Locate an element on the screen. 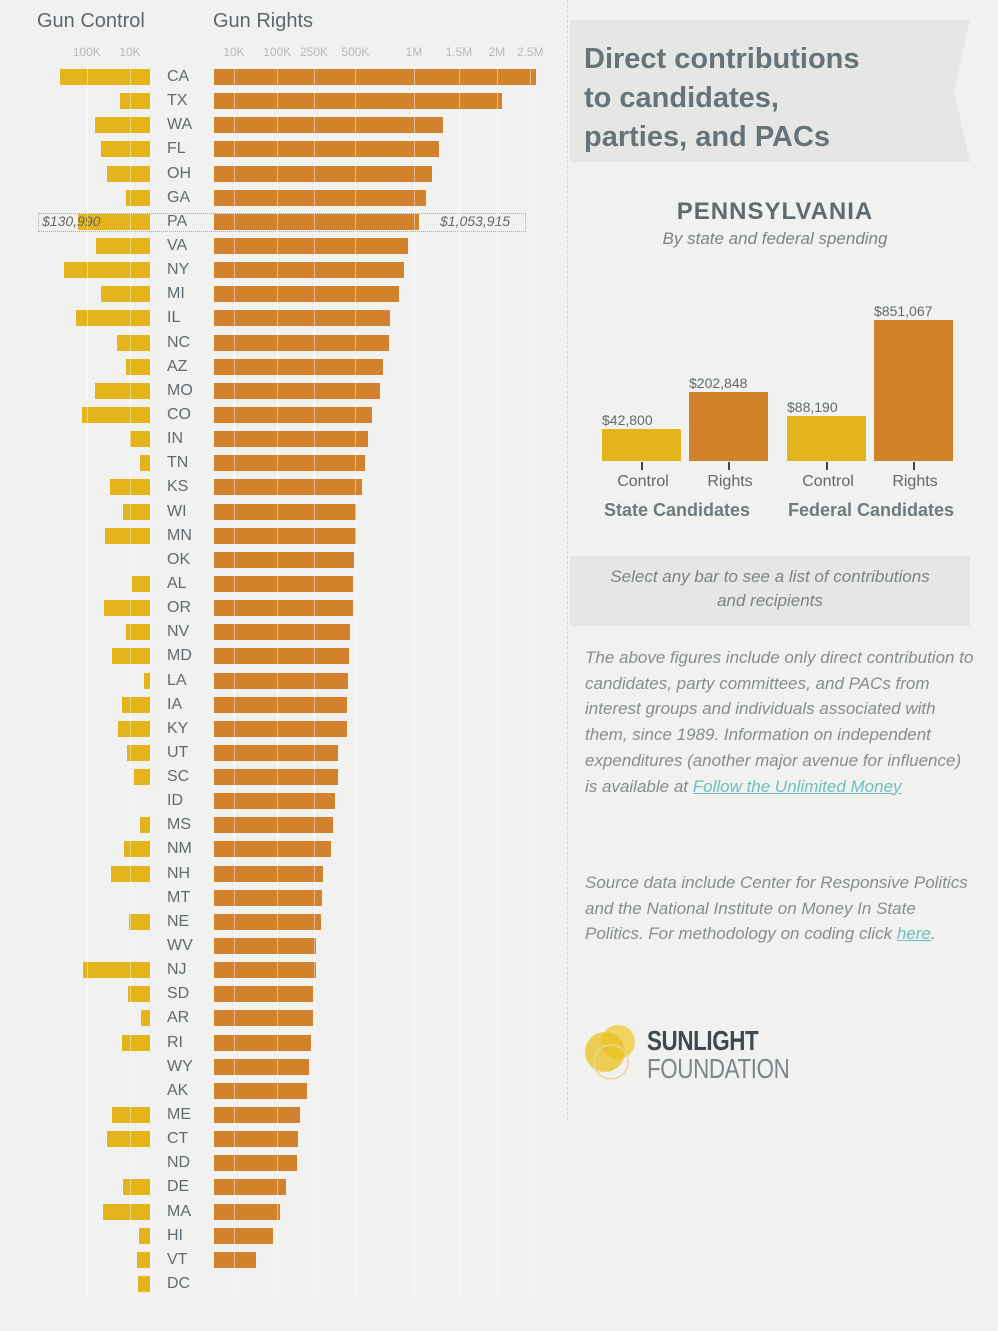 Image resolution: width=998 pixels, height=1331 pixels. state-label: WV is located at coordinates (180, 946).